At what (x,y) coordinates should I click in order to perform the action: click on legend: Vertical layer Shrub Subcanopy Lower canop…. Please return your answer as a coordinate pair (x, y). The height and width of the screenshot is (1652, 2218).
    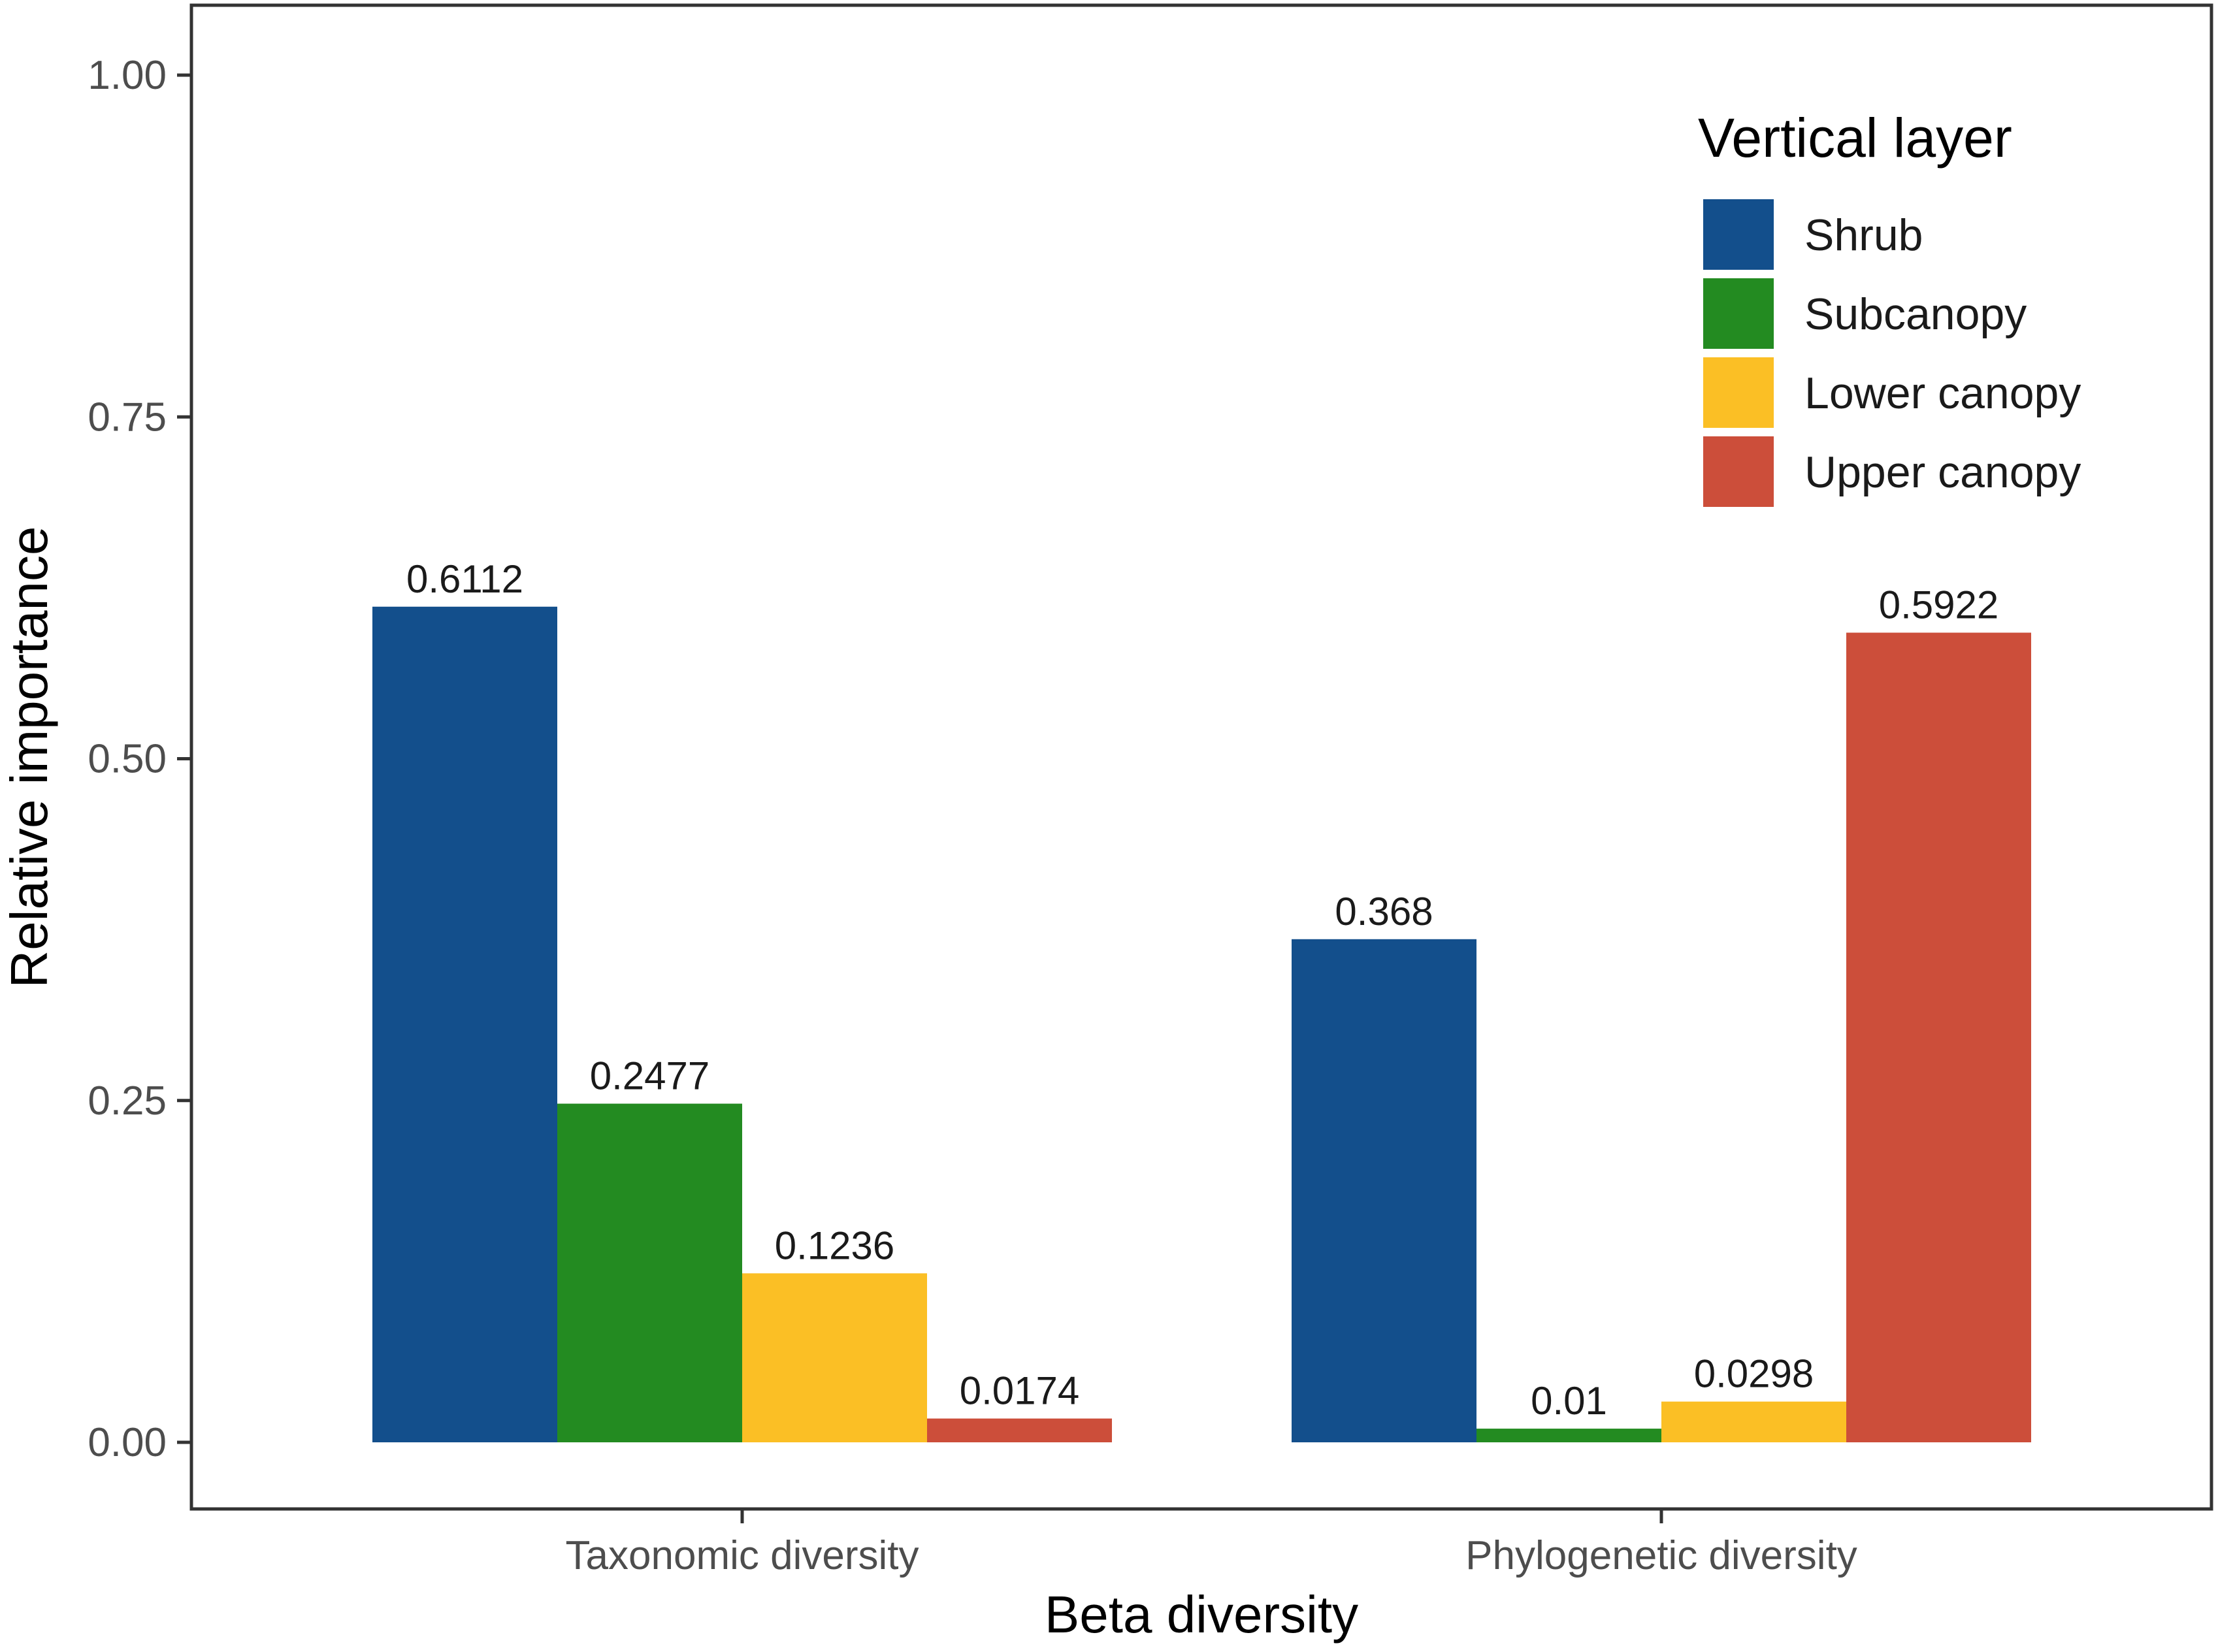
    Looking at the image, I should click on (1890, 308).